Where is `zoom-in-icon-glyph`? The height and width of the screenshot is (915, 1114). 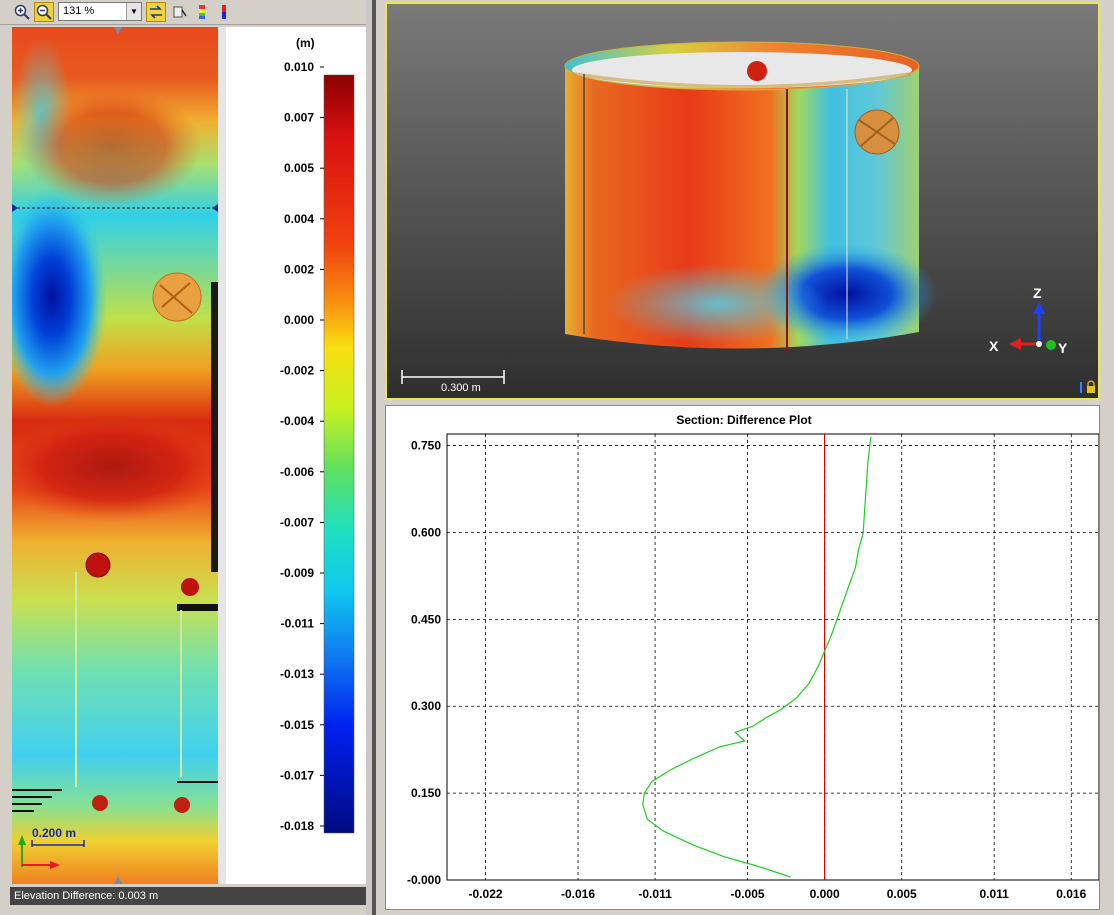
zoom-in-icon-glyph is located at coordinates (22, 12).